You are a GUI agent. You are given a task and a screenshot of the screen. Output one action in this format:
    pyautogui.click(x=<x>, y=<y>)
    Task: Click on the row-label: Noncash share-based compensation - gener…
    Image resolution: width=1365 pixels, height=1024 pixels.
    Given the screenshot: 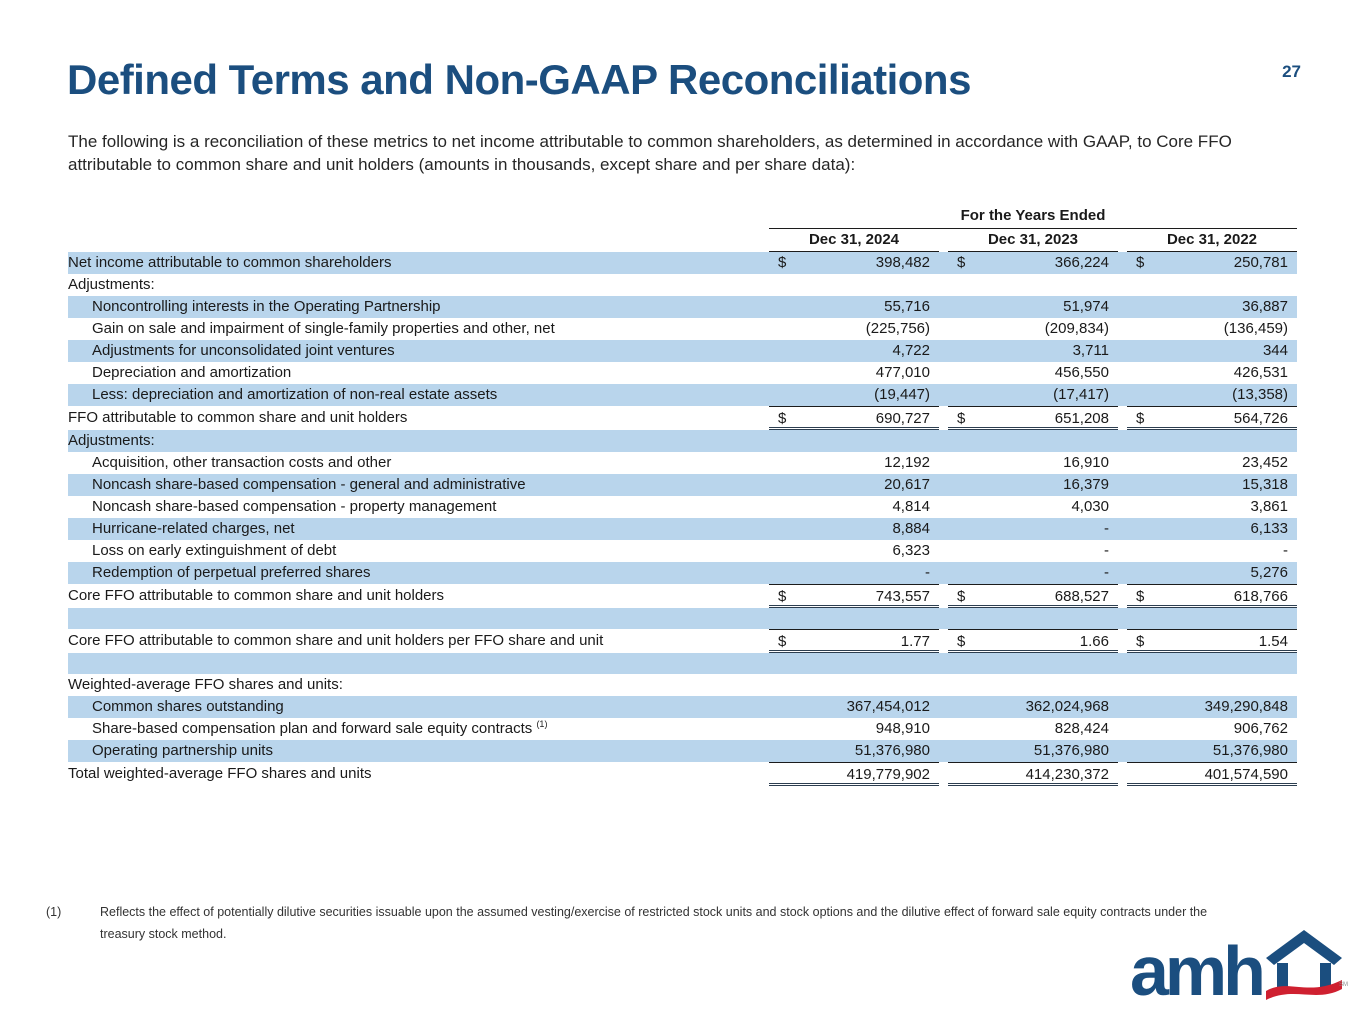 What is the action you would take?
    pyautogui.click(x=309, y=484)
    